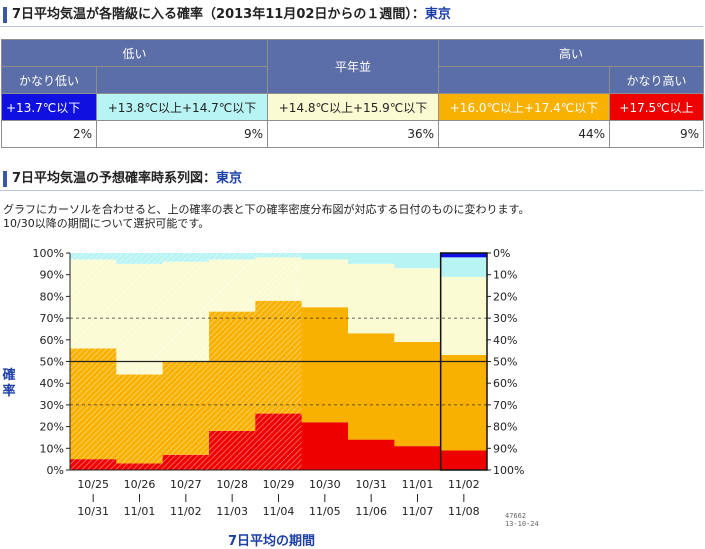  What do you see at coordinates (186, 511) in the screenshot?
I see `period-end-label: 11/02` at bounding box center [186, 511].